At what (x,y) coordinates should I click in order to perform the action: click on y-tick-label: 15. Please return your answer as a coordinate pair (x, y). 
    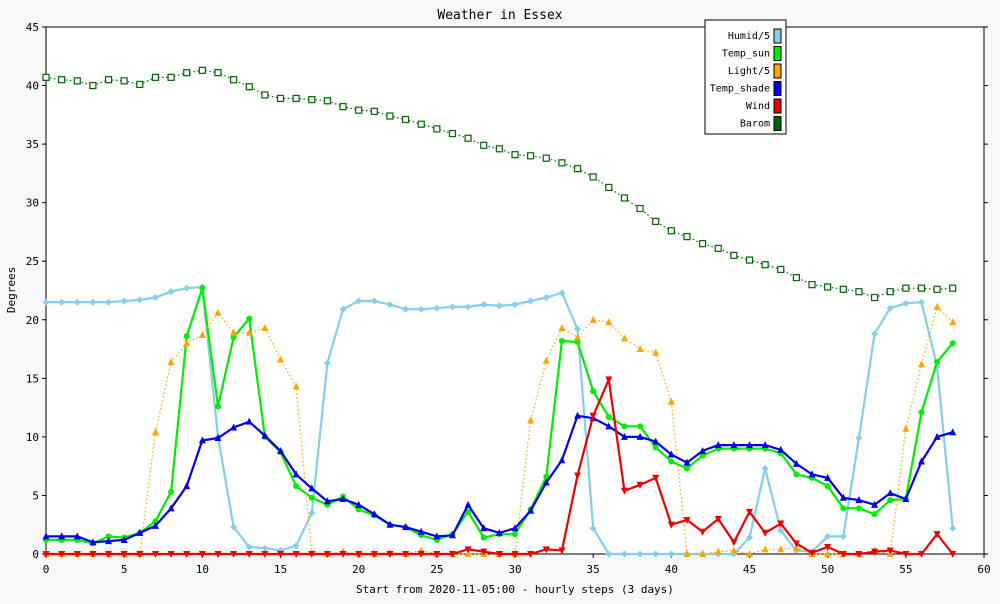
    Looking at the image, I should click on (32, 378).